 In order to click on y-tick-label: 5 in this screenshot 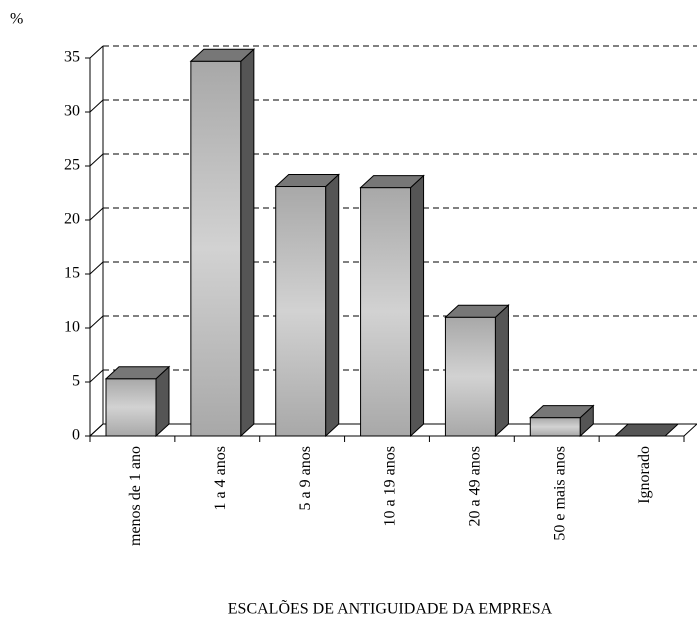, I will do `click(76, 381)`.